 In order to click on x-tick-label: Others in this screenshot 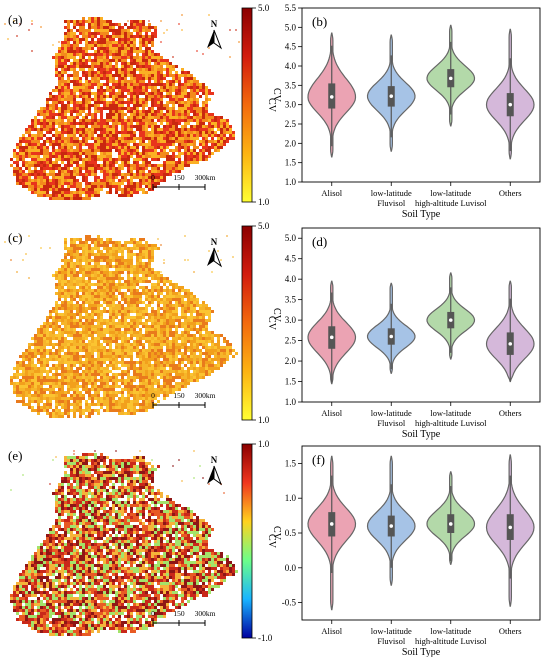, I will do `click(510, 193)`.